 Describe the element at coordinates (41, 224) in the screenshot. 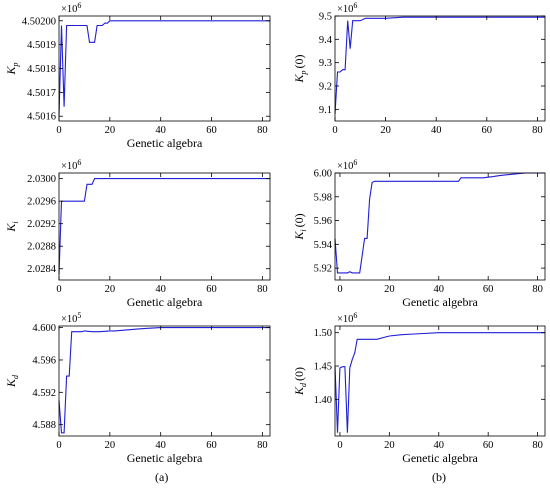

I see `y-tick-label: 2.0292` at that location.